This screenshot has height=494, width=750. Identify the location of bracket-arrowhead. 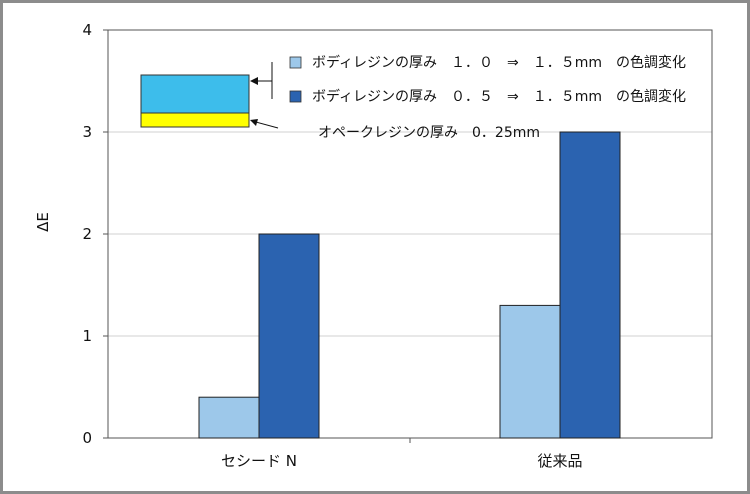
(254, 81).